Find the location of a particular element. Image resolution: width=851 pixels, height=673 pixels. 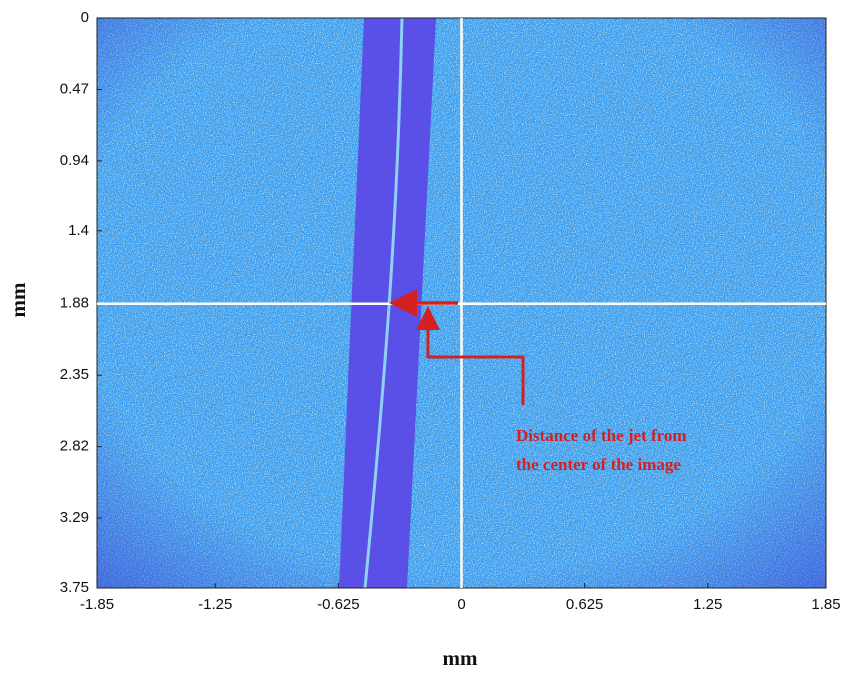

x-tick-label: -1.25 is located at coordinates (215, 604).